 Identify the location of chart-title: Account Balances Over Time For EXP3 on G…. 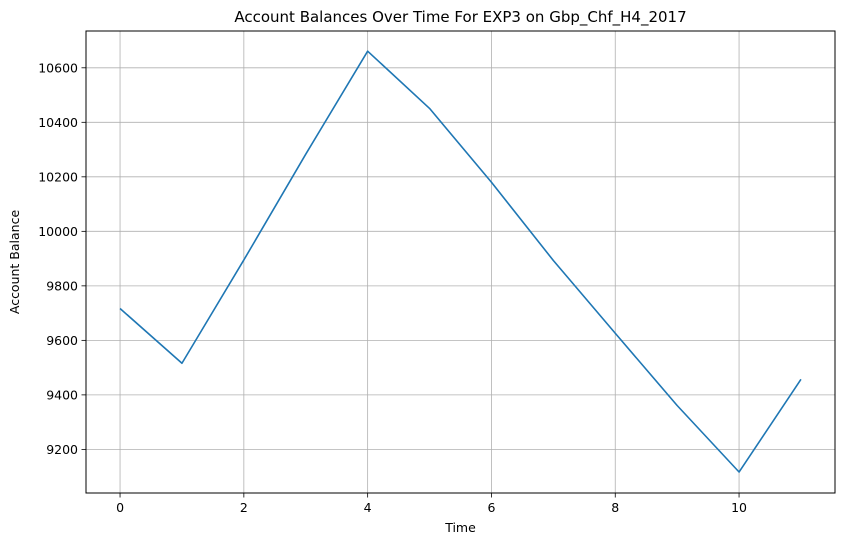
(460, 17).